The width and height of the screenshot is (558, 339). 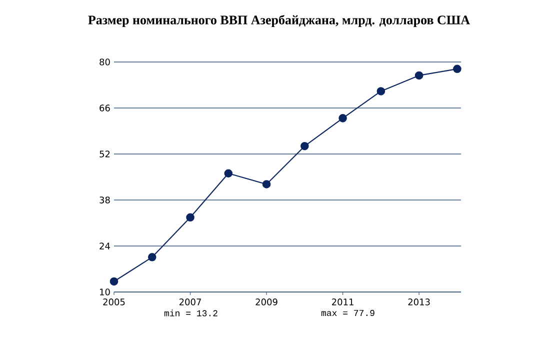 What do you see at coordinates (279, 21) in the screenshot?
I see `chart-title: Размер номинального ВВП Азербайджана, млрд. долларов США` at bounding box center [279, 21].